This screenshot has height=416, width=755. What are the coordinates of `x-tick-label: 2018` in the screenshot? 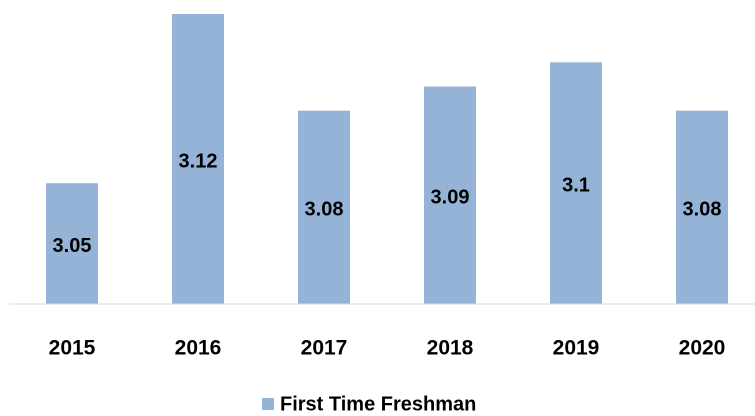 It's located at (450, 348).